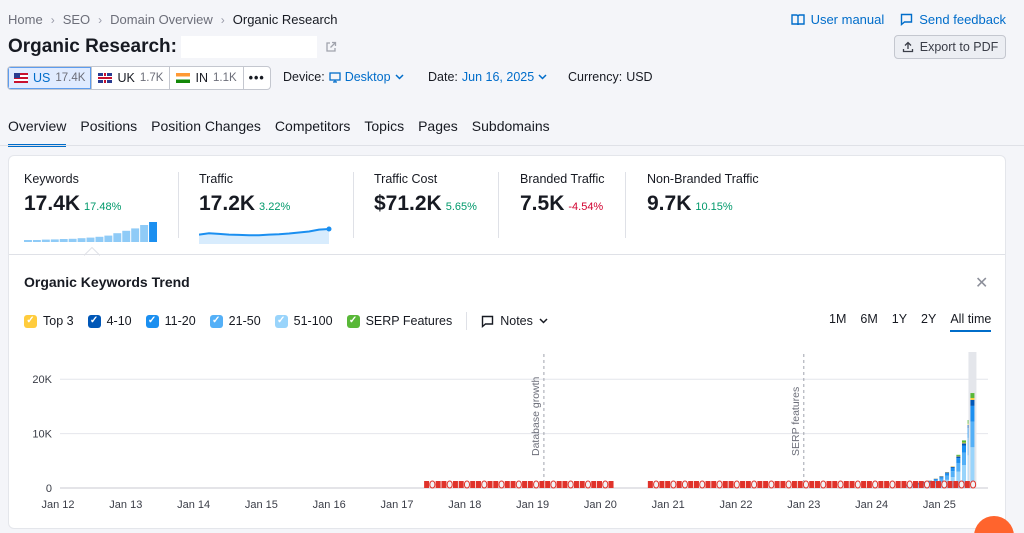  What do you see at coordinates (50, 78) in the screenshot?
I see `db-us: US 17.4K` at bounding box center [50, 78].